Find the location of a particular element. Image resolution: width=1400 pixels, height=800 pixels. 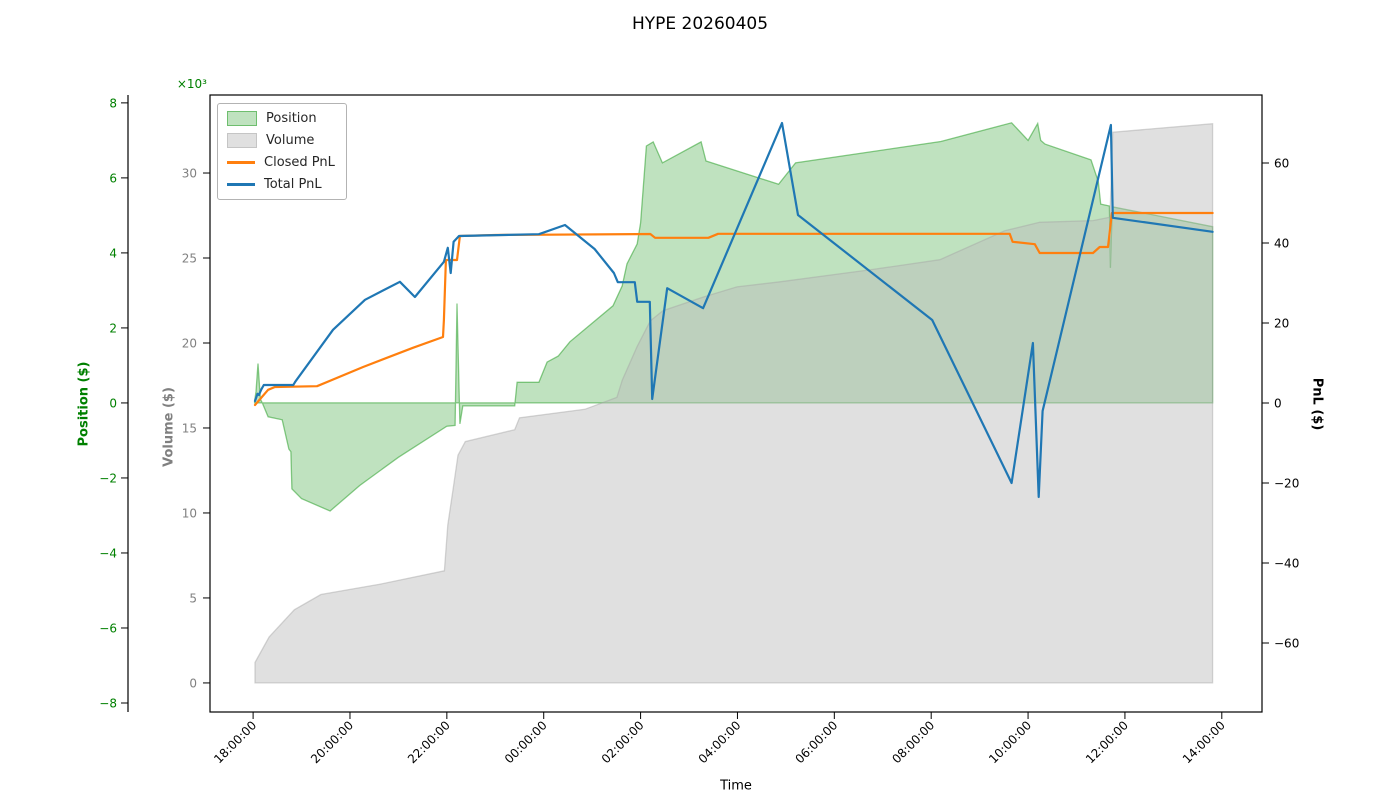

position-tick-label: −8 is located at coordinates (108, 703).